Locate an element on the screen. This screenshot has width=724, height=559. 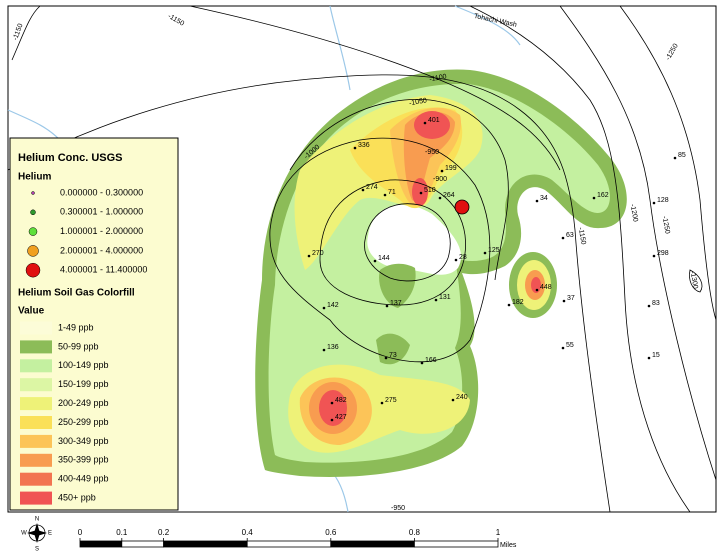
sample-label: 199 is located at coordinates (451, 168).